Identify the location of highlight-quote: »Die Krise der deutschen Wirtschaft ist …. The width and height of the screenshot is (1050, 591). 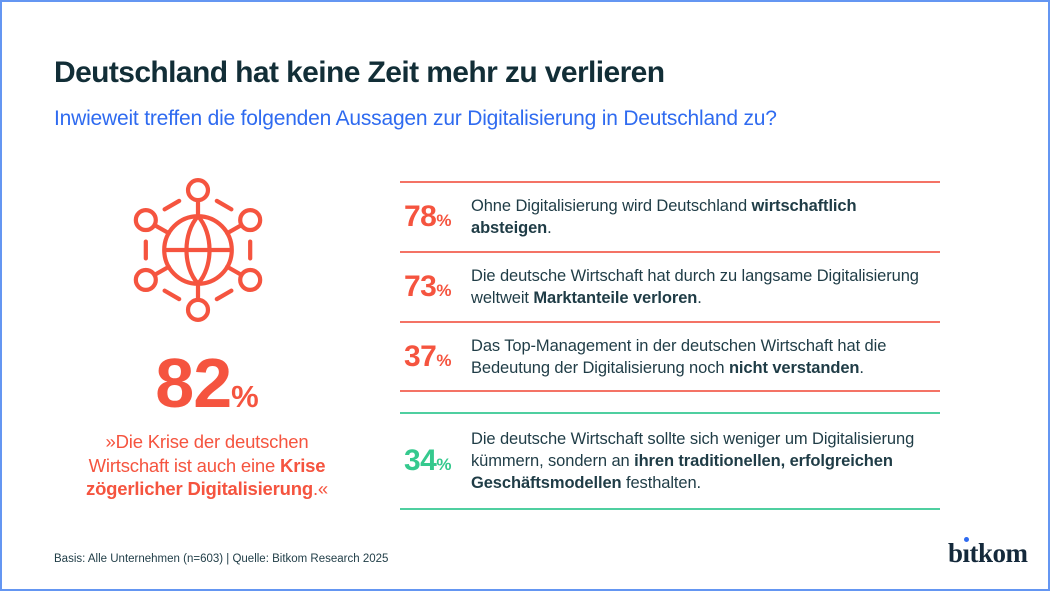
(207, 465).